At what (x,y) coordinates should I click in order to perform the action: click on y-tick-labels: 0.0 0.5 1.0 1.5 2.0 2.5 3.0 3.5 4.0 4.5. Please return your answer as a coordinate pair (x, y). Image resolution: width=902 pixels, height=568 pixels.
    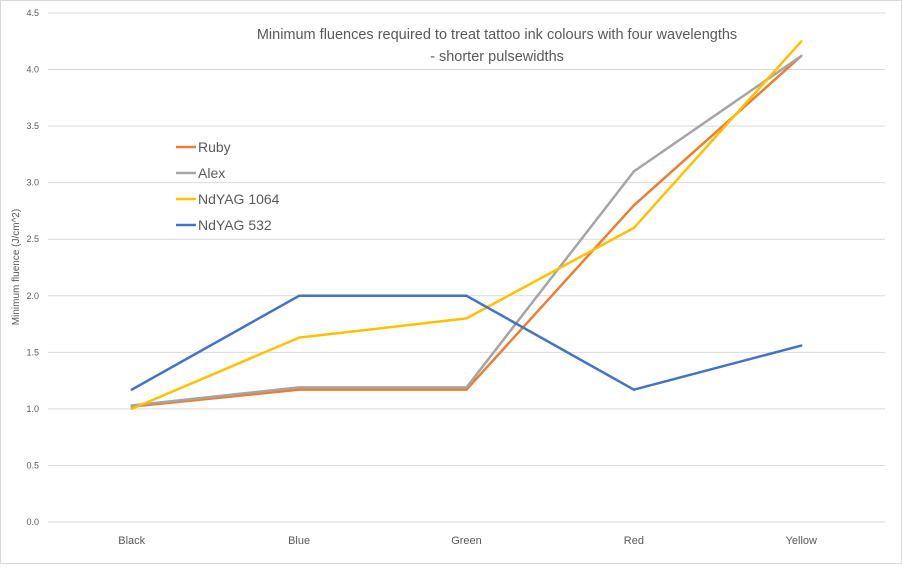
    Looking at the image, I should click on (32, 267).